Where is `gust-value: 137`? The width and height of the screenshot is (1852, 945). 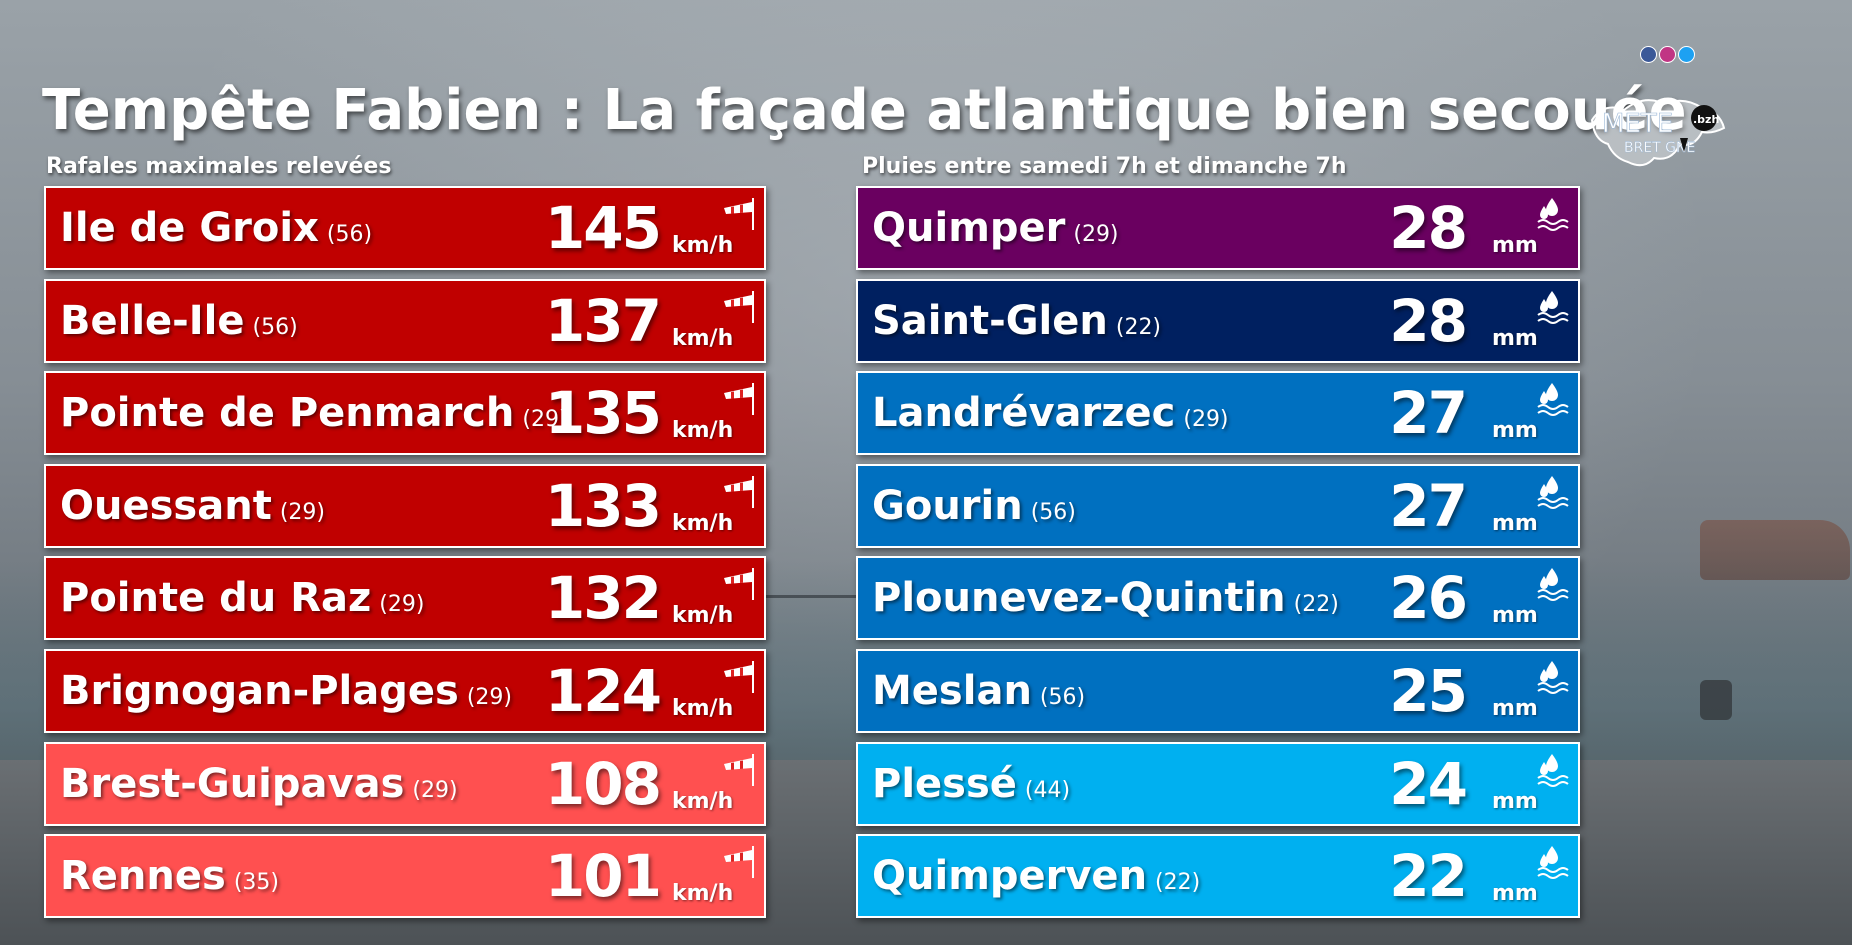
gust-value: 137 is located at coordinates (603, 320).